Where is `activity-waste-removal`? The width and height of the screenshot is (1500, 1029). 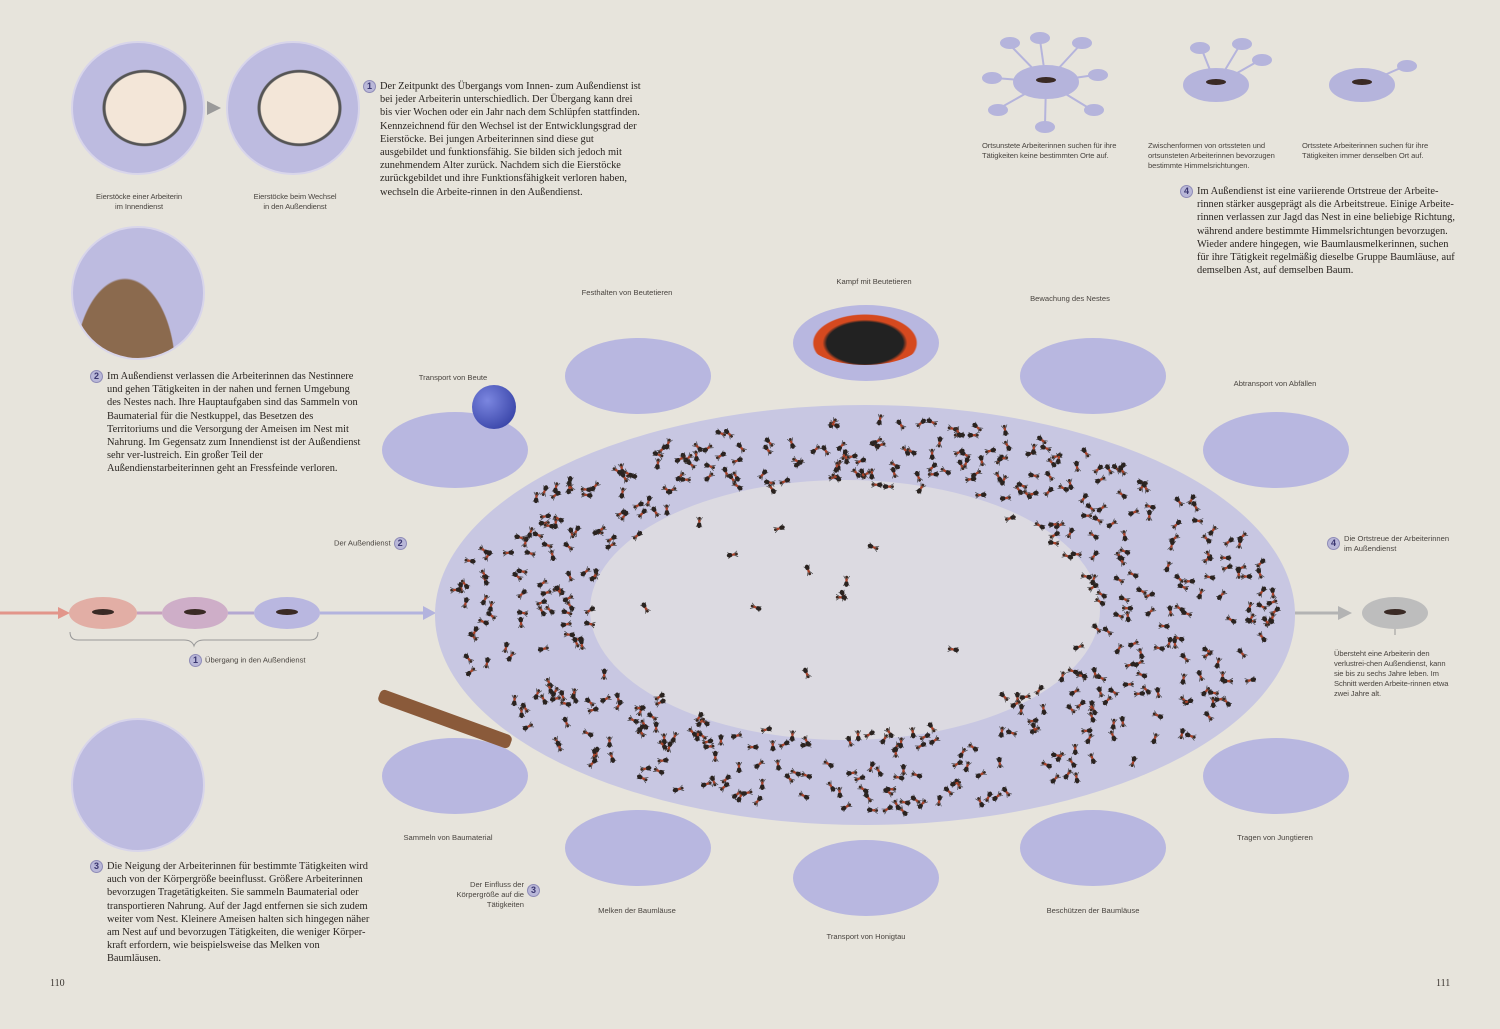 activity-waste-removal is located at coordinates (1276, 450).